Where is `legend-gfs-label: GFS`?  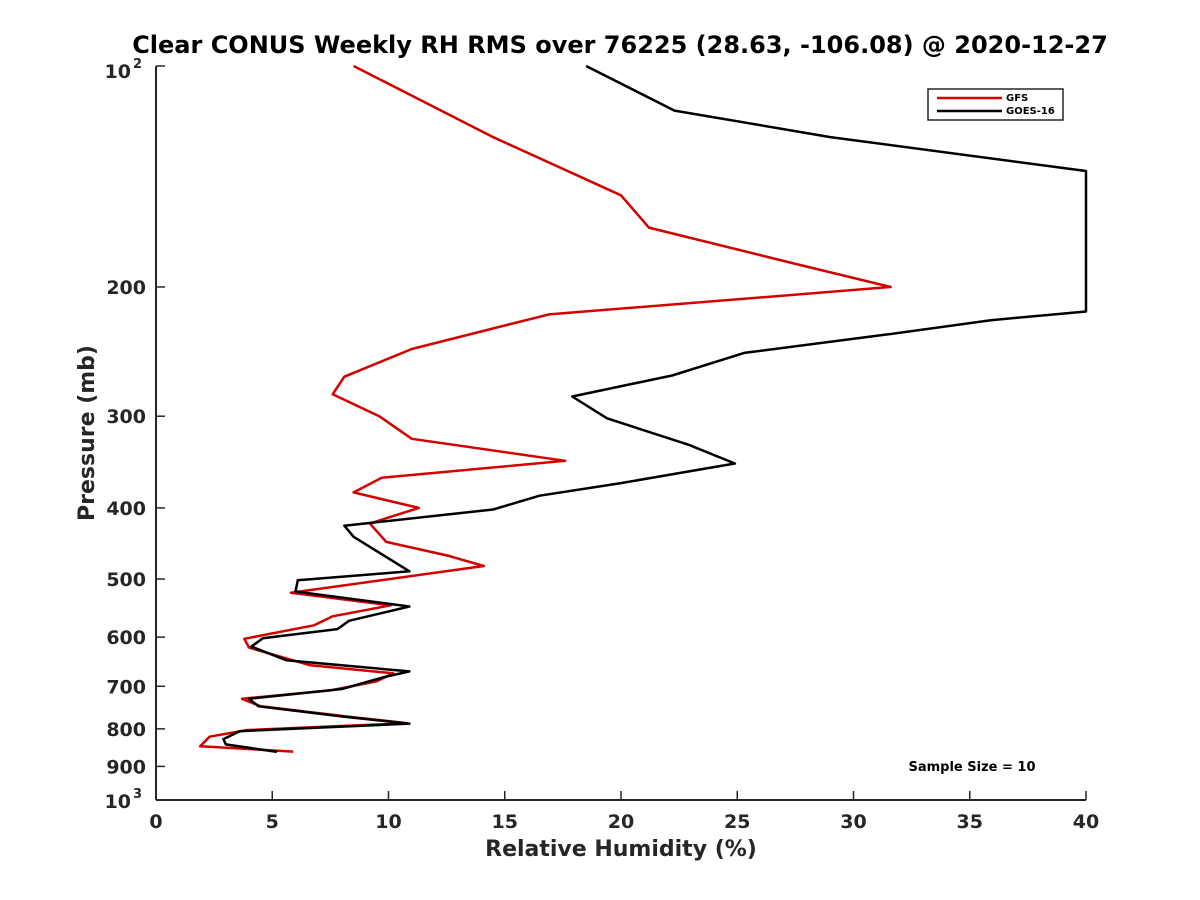
legend-gfs-label: GFS is located at coordinates (1017, 98).